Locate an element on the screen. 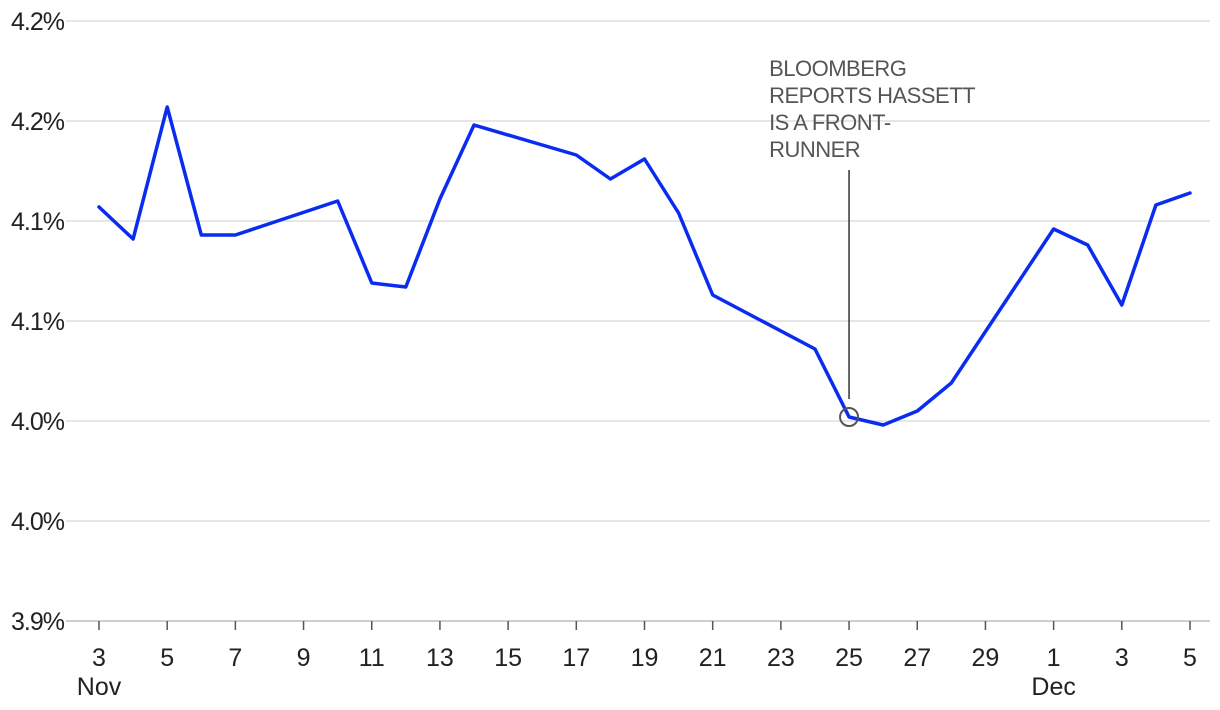 The image size is (1220, 710). annotation-text: IS A FRONT- is located at coordinates (830, 122).